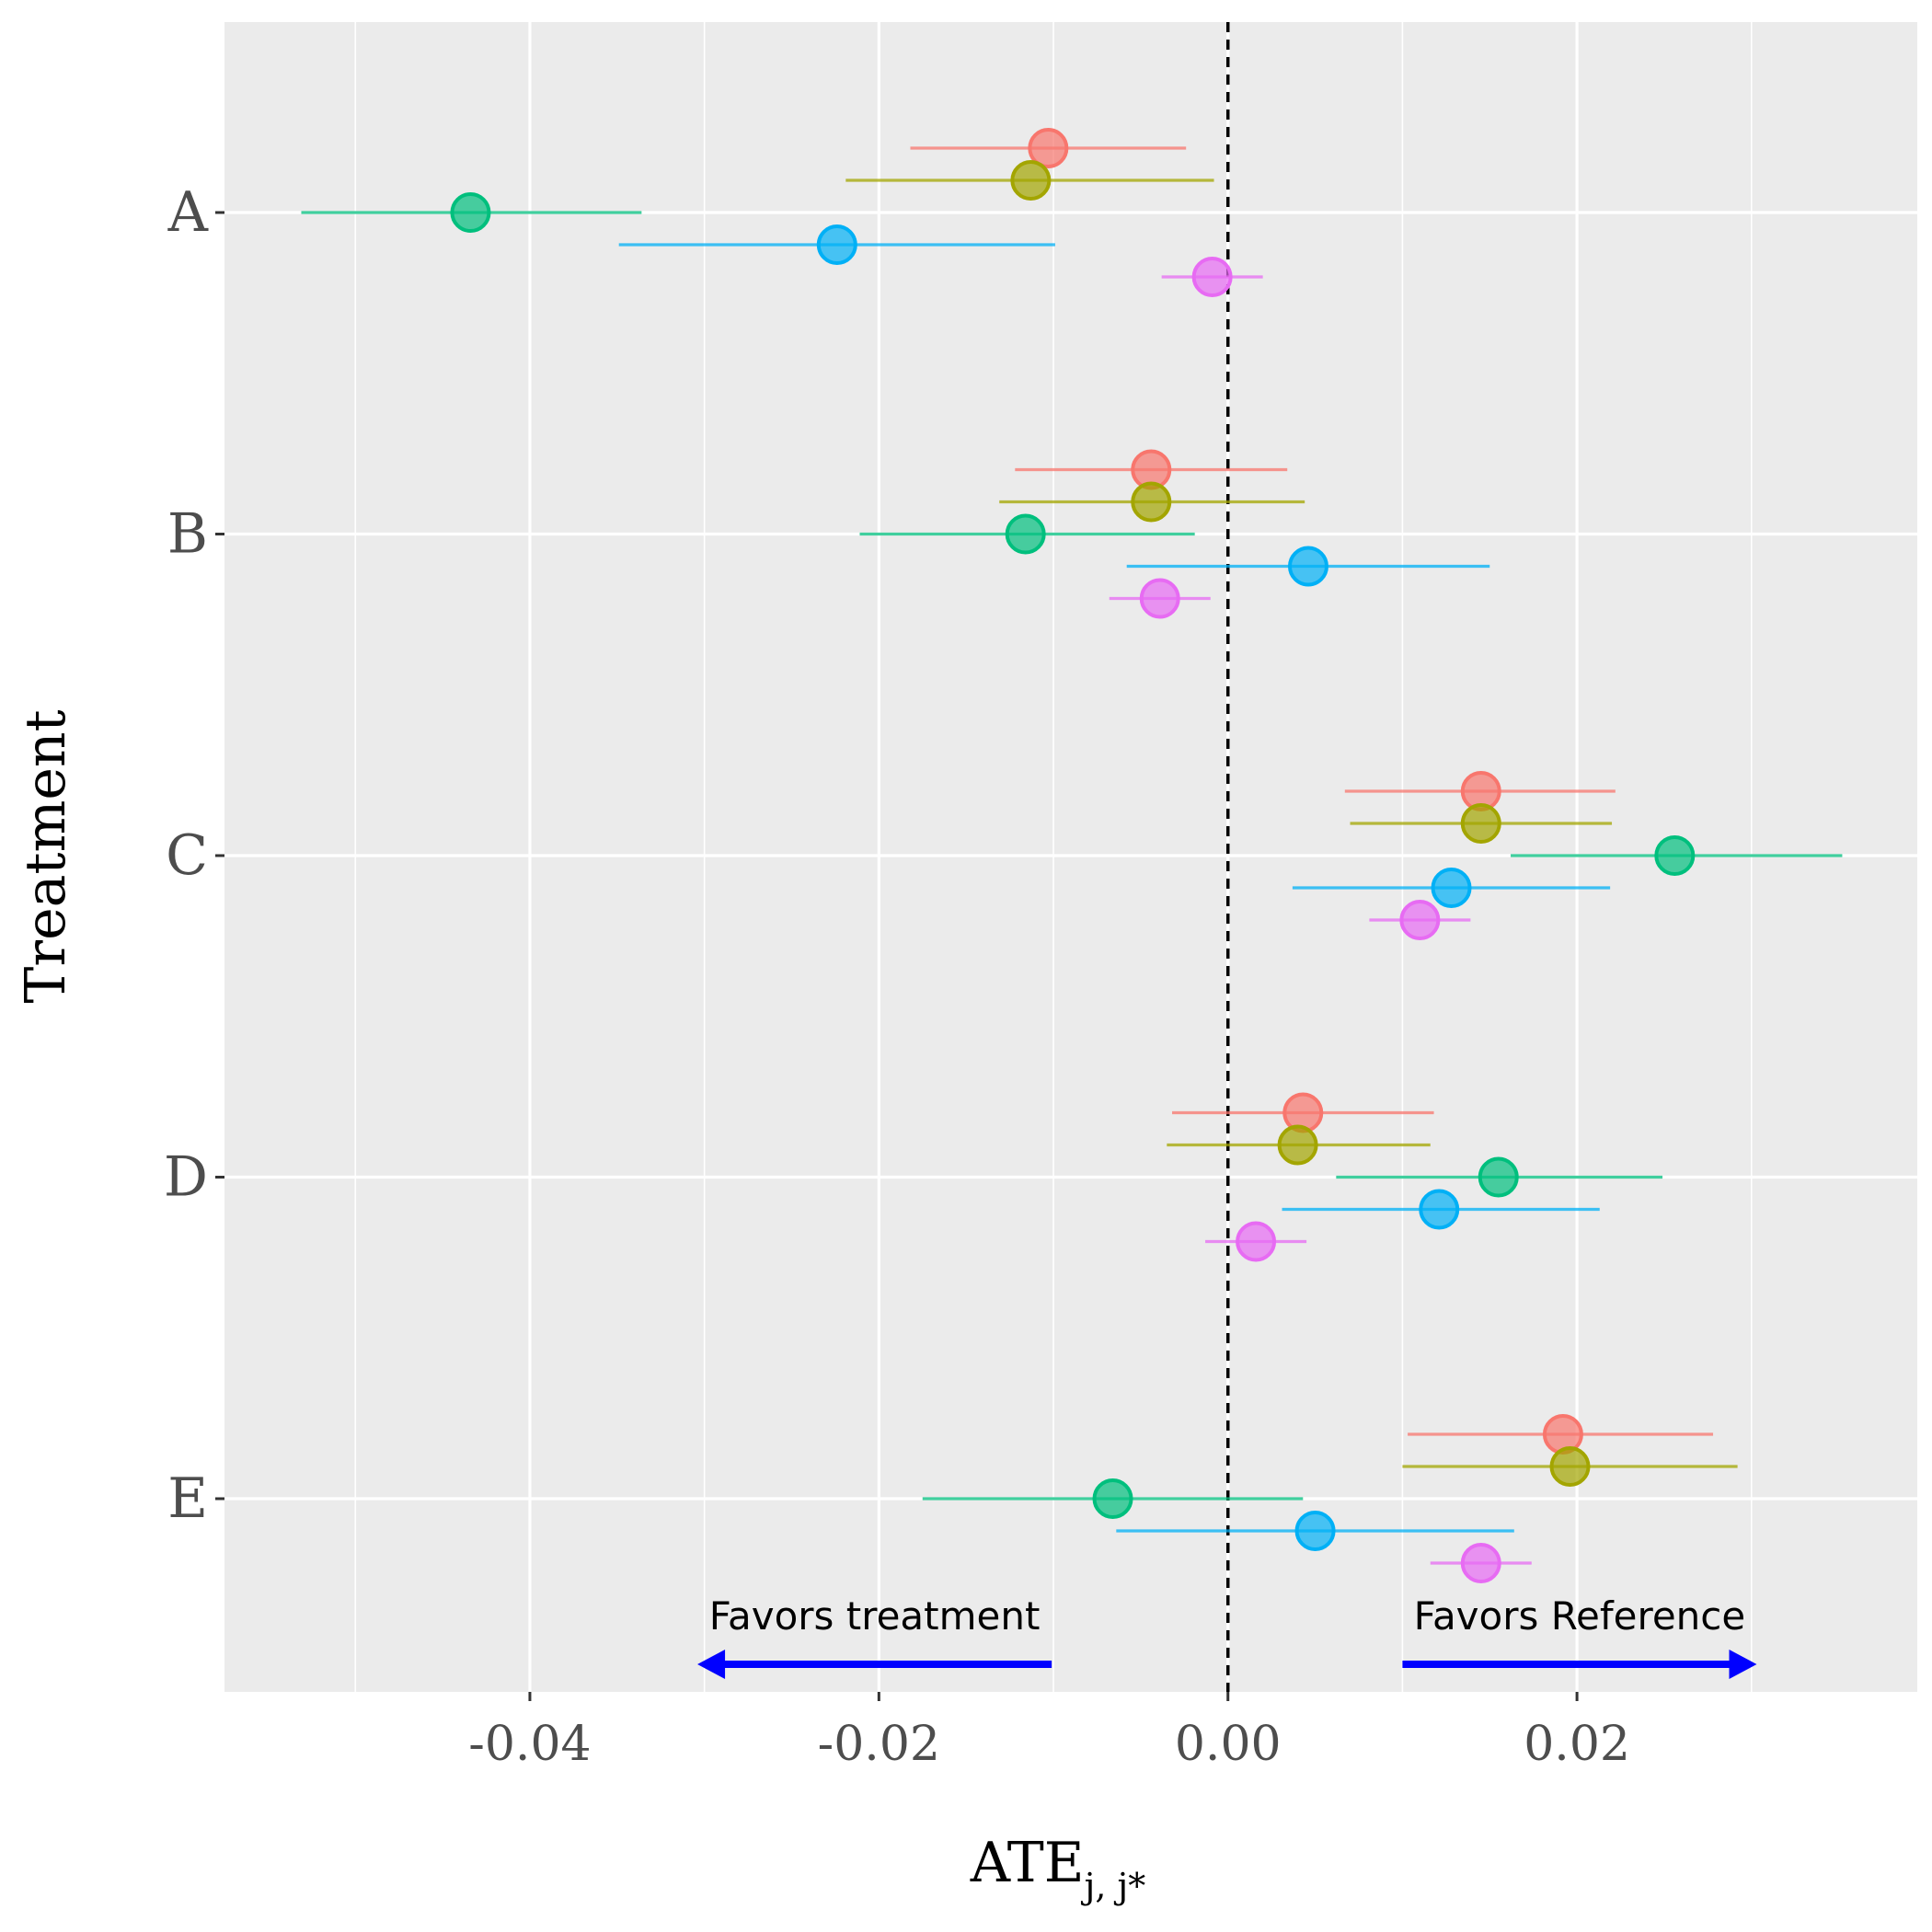 This screenshot has width=1932, height=1932. Describe the element at coordinates (1227, 1636) in the screenshot. I see `annotations: Favors treatment Favors Reference` at that location.